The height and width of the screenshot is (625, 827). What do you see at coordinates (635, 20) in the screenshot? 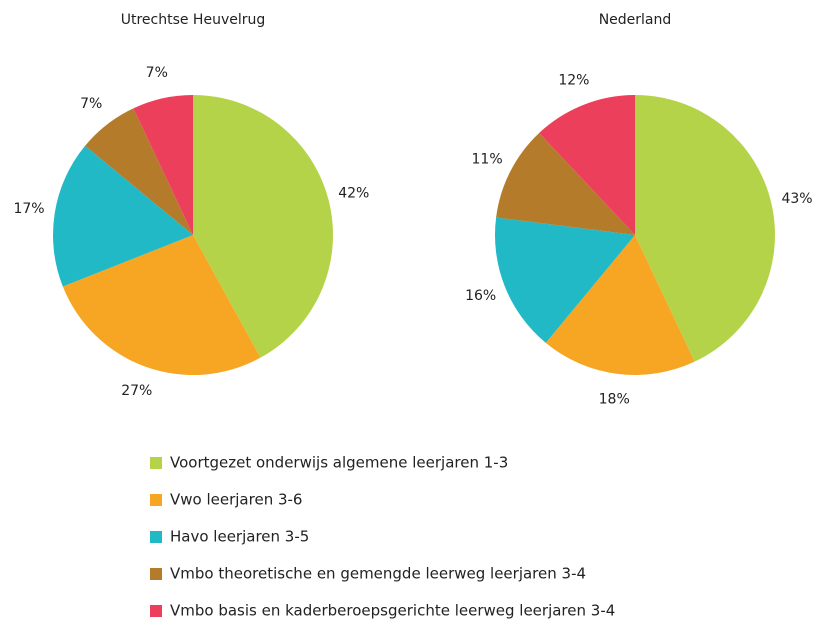
I see `chart-title: Nederland` at bounding box center [635, 20].